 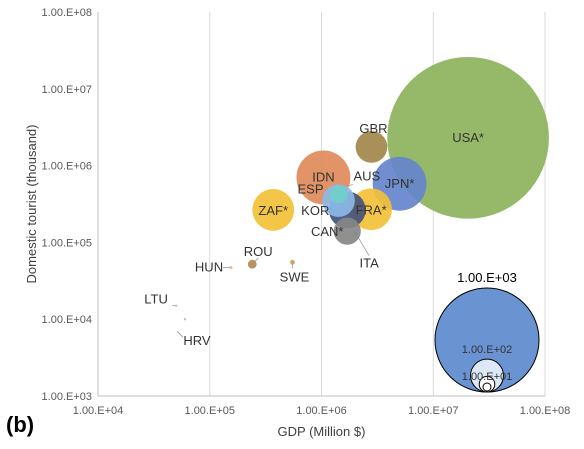 I want to click on x-tick-label: 1.00.E+04, so click(x=98, y=411).